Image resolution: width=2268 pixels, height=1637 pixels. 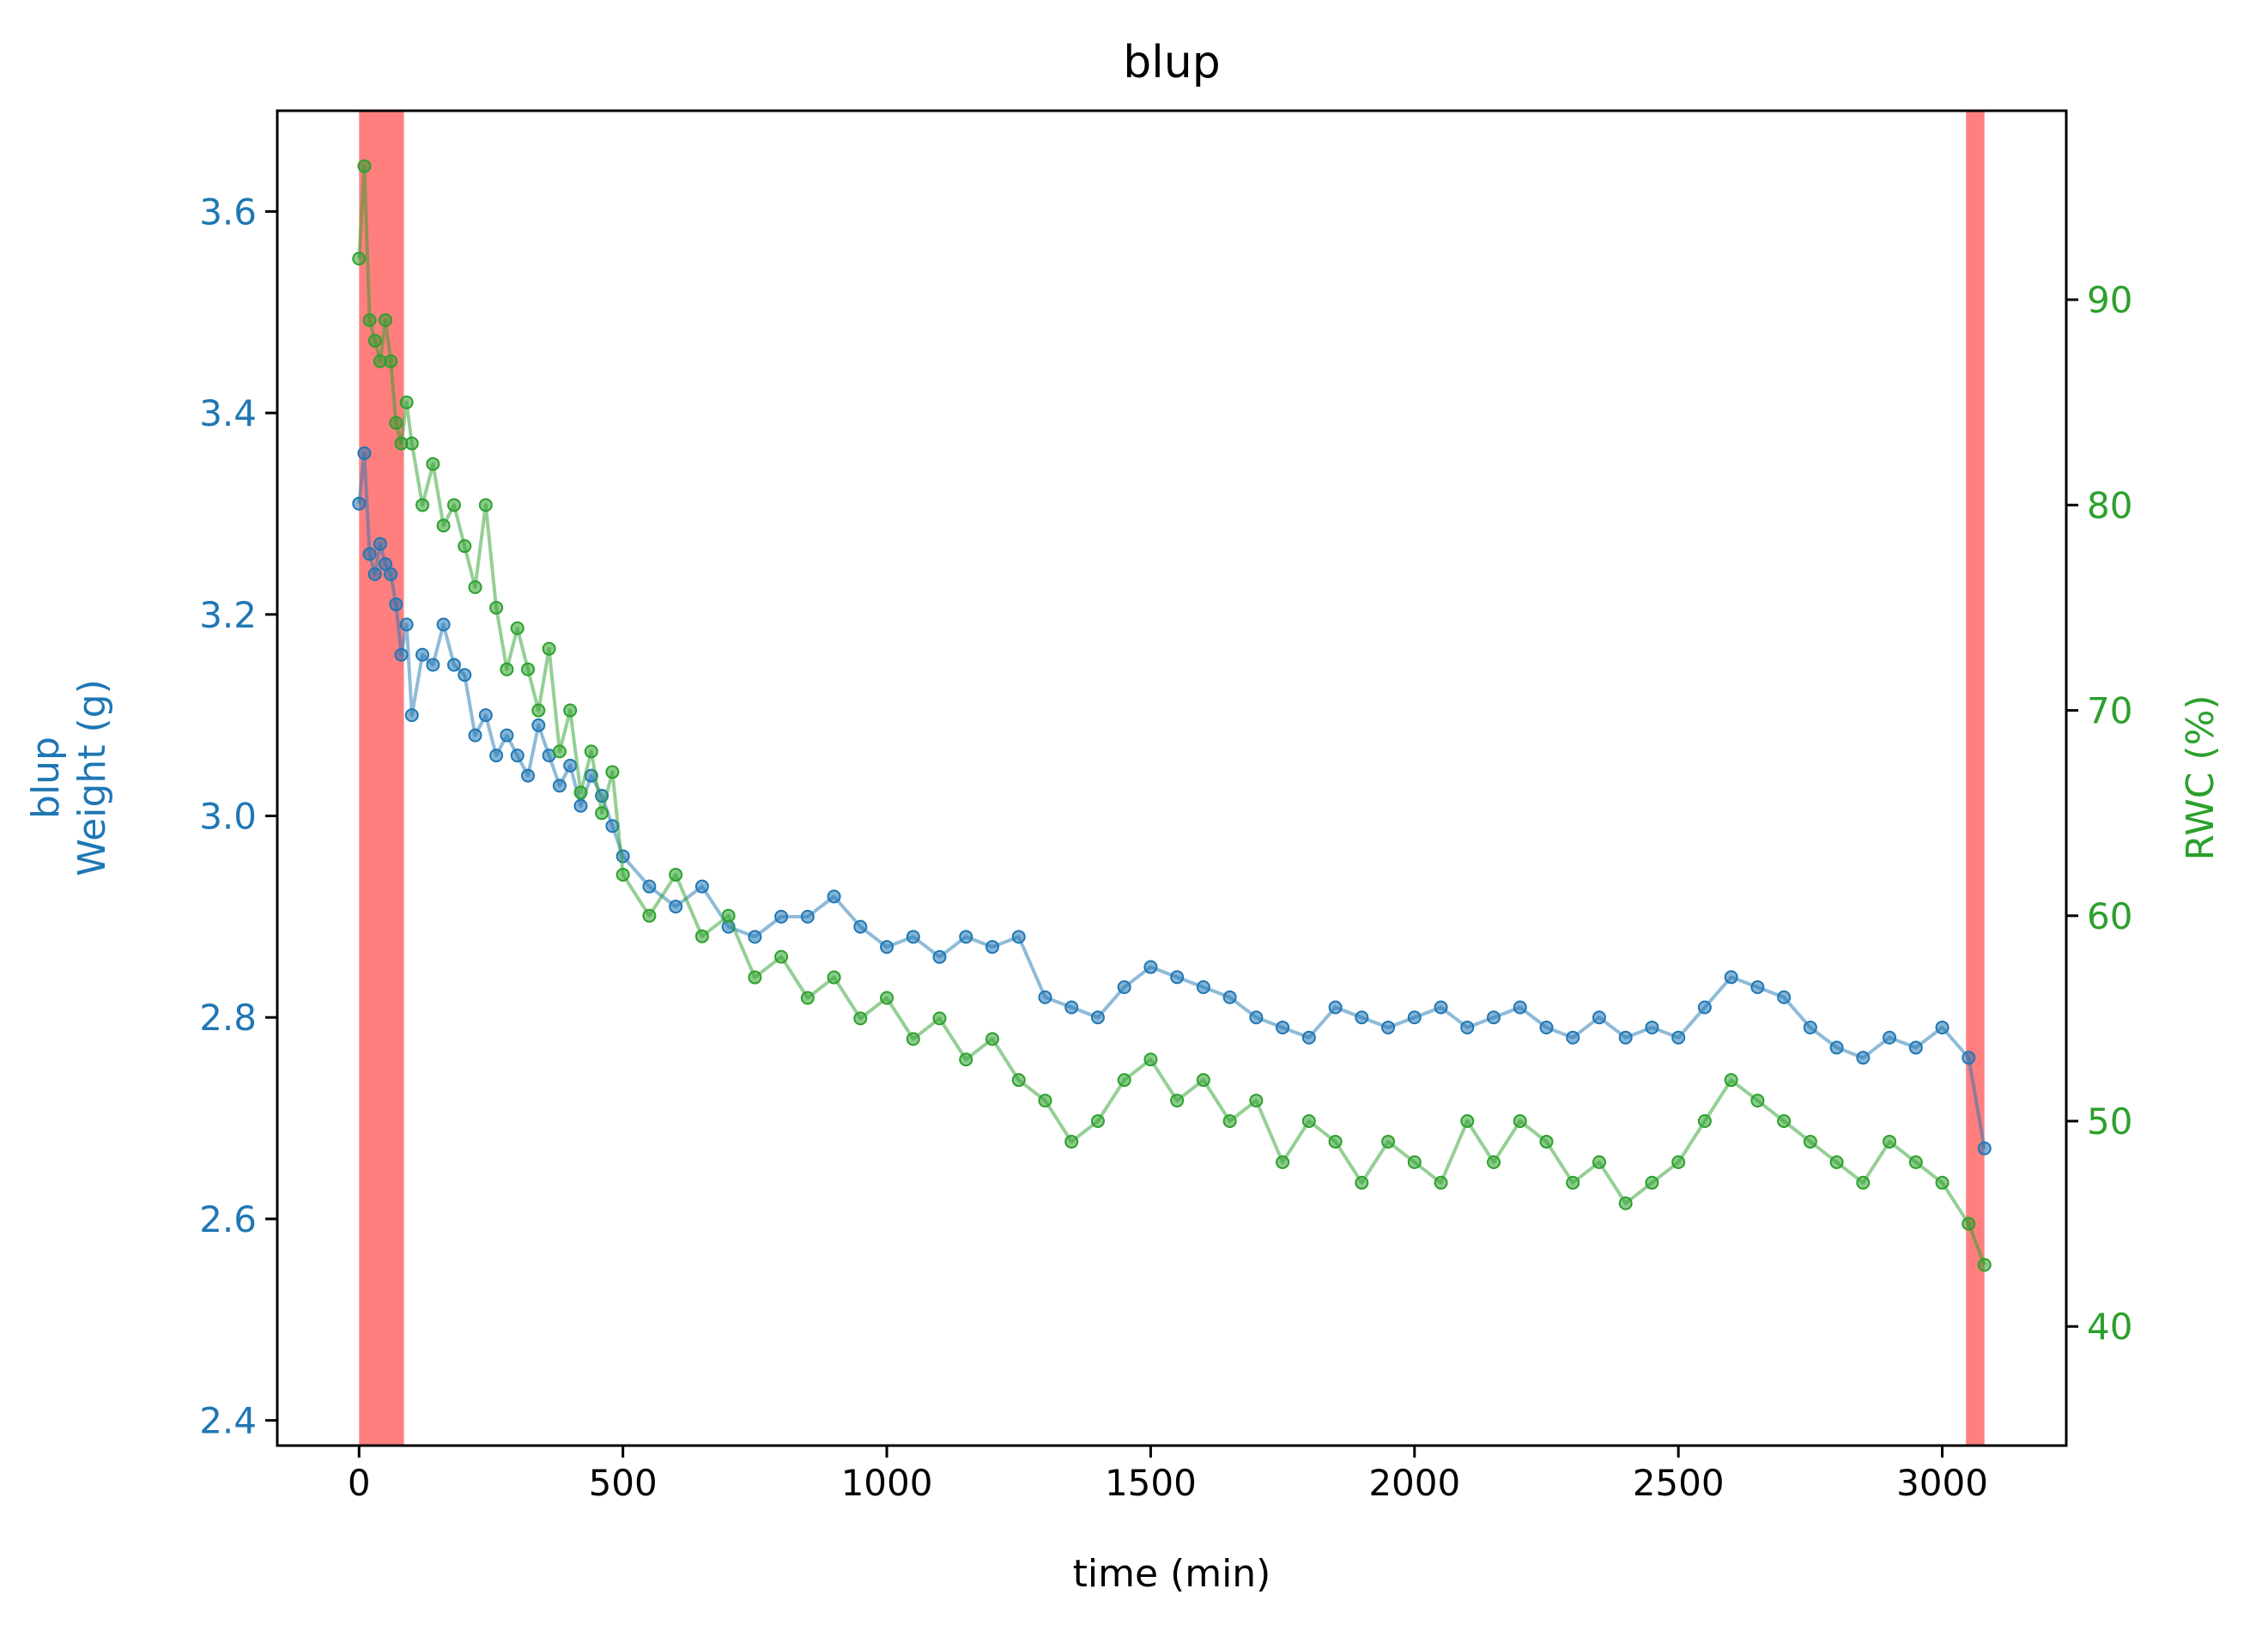 I want to click on x-tick-label: 3000, so click(x=1942, y=1483).